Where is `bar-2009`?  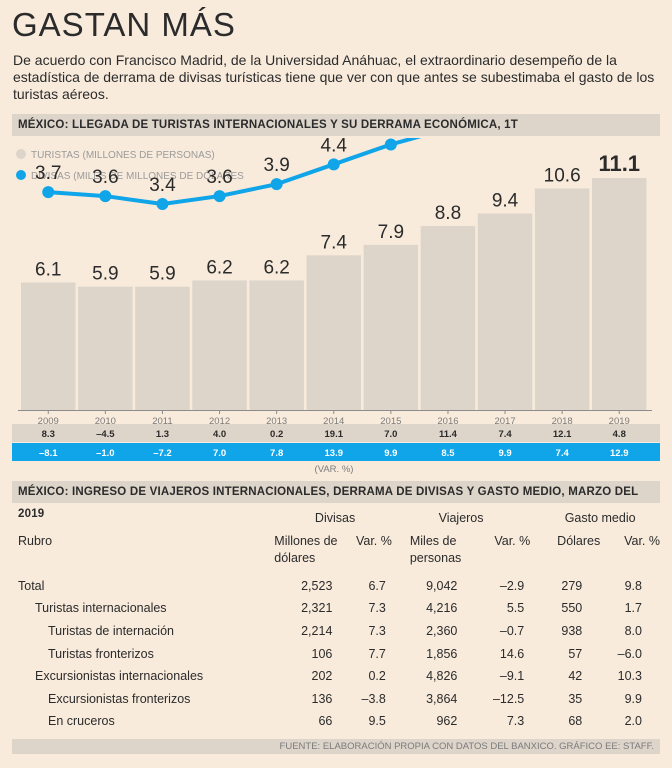
bar-2009 is located at coordinates (48, 346).